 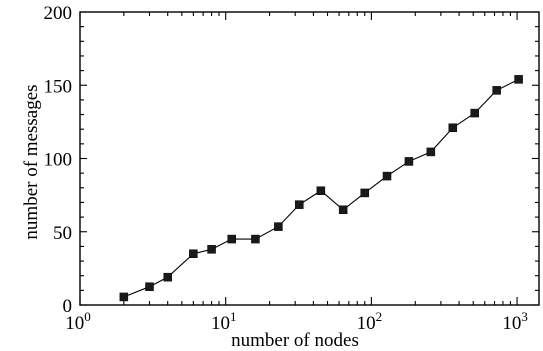 I want to click on x-tick-label: 10³, so click(x=515, y=321).